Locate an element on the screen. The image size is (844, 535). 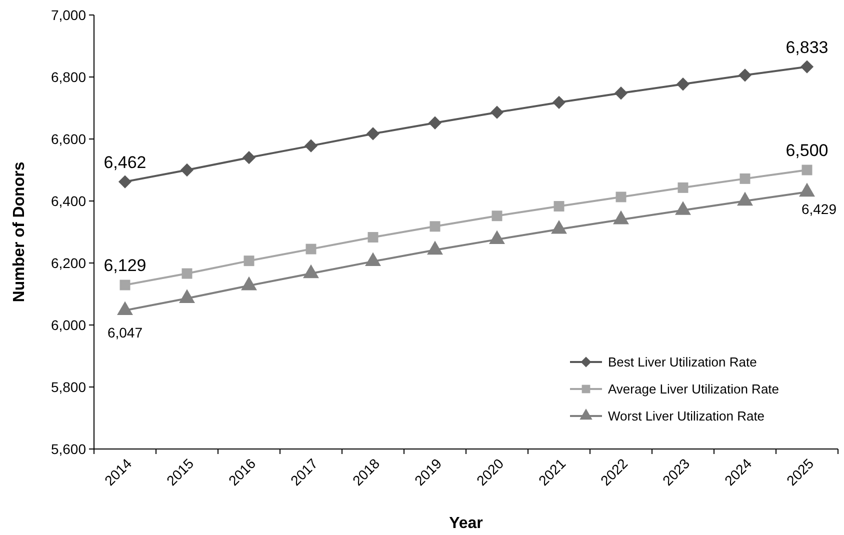
y-tick-label: 6,800 is located at coordinates (68, 76).